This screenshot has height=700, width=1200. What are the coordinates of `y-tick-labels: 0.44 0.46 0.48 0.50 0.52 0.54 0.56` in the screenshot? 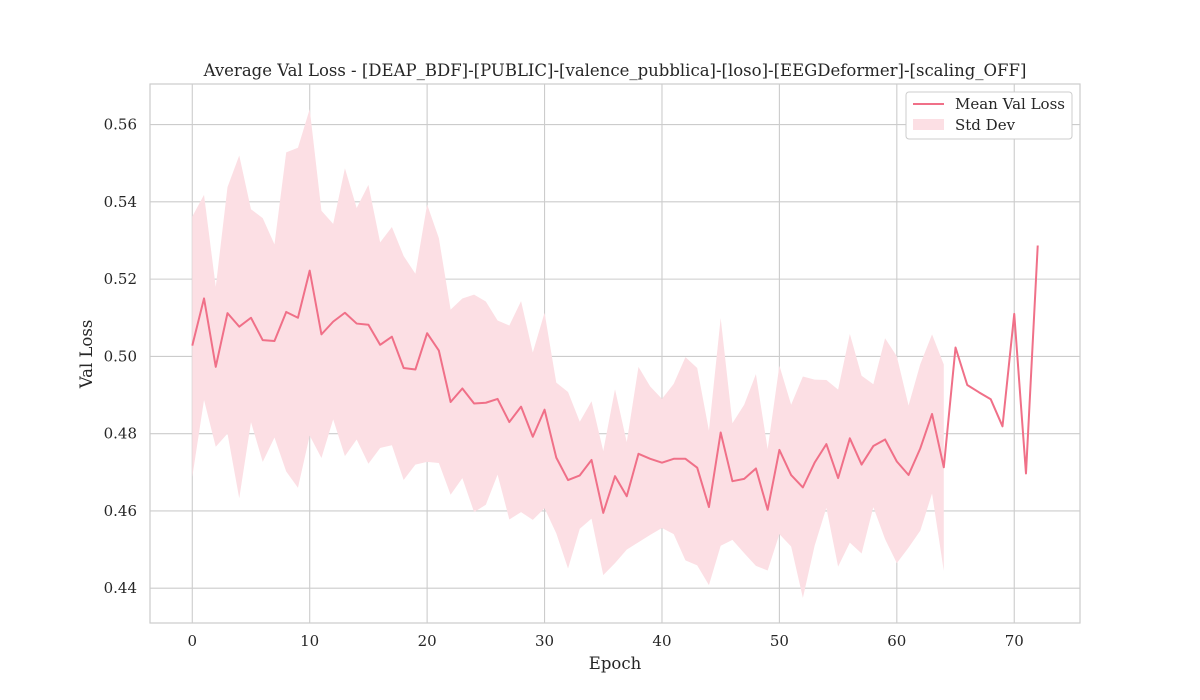 It's located at (120, 357).